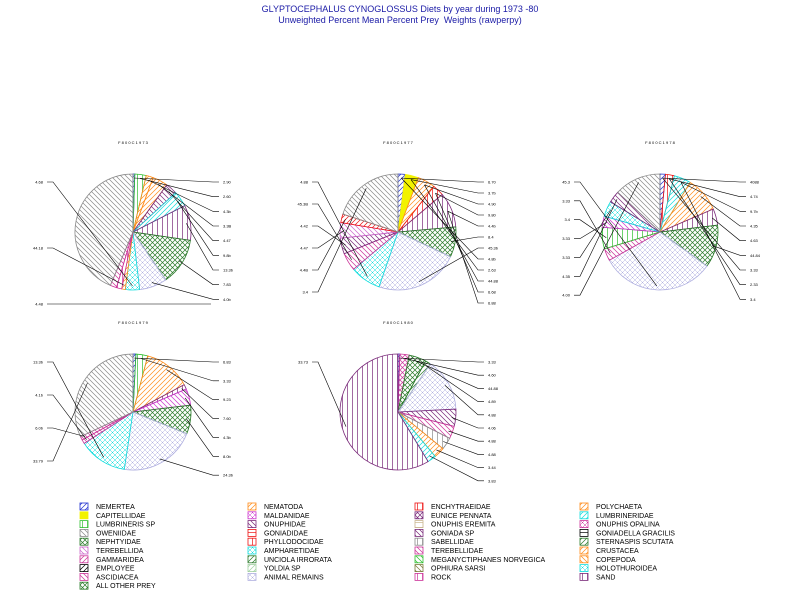 The height and width of the screenshot is (600, 800). I want to click on slice-value-label: 4.90, so click(492, 204).